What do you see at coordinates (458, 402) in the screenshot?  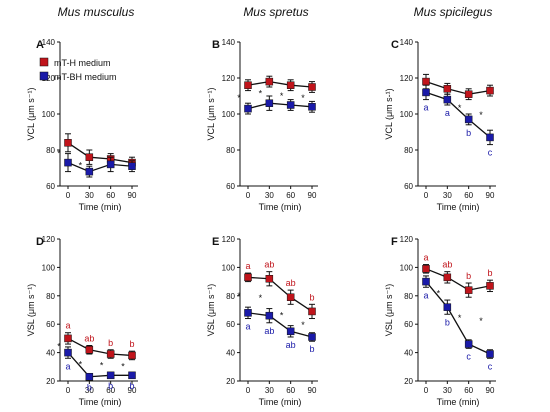 I see `x-axis-label-f: Time (min)` at bounding box center [458, 402].